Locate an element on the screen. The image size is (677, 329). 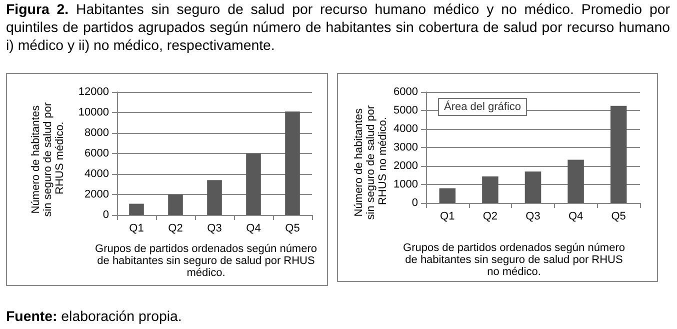
y-tick-label: 12000 is located at coordinates (93, 92).